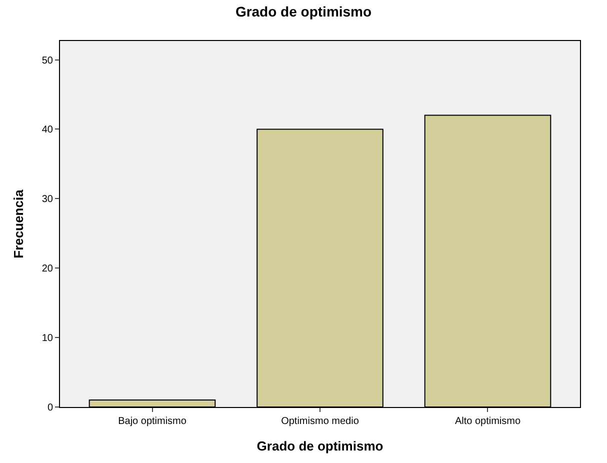 The image size is (607, 463). I want to click on y-axis-title: Frecuencia, so click(18, 223).